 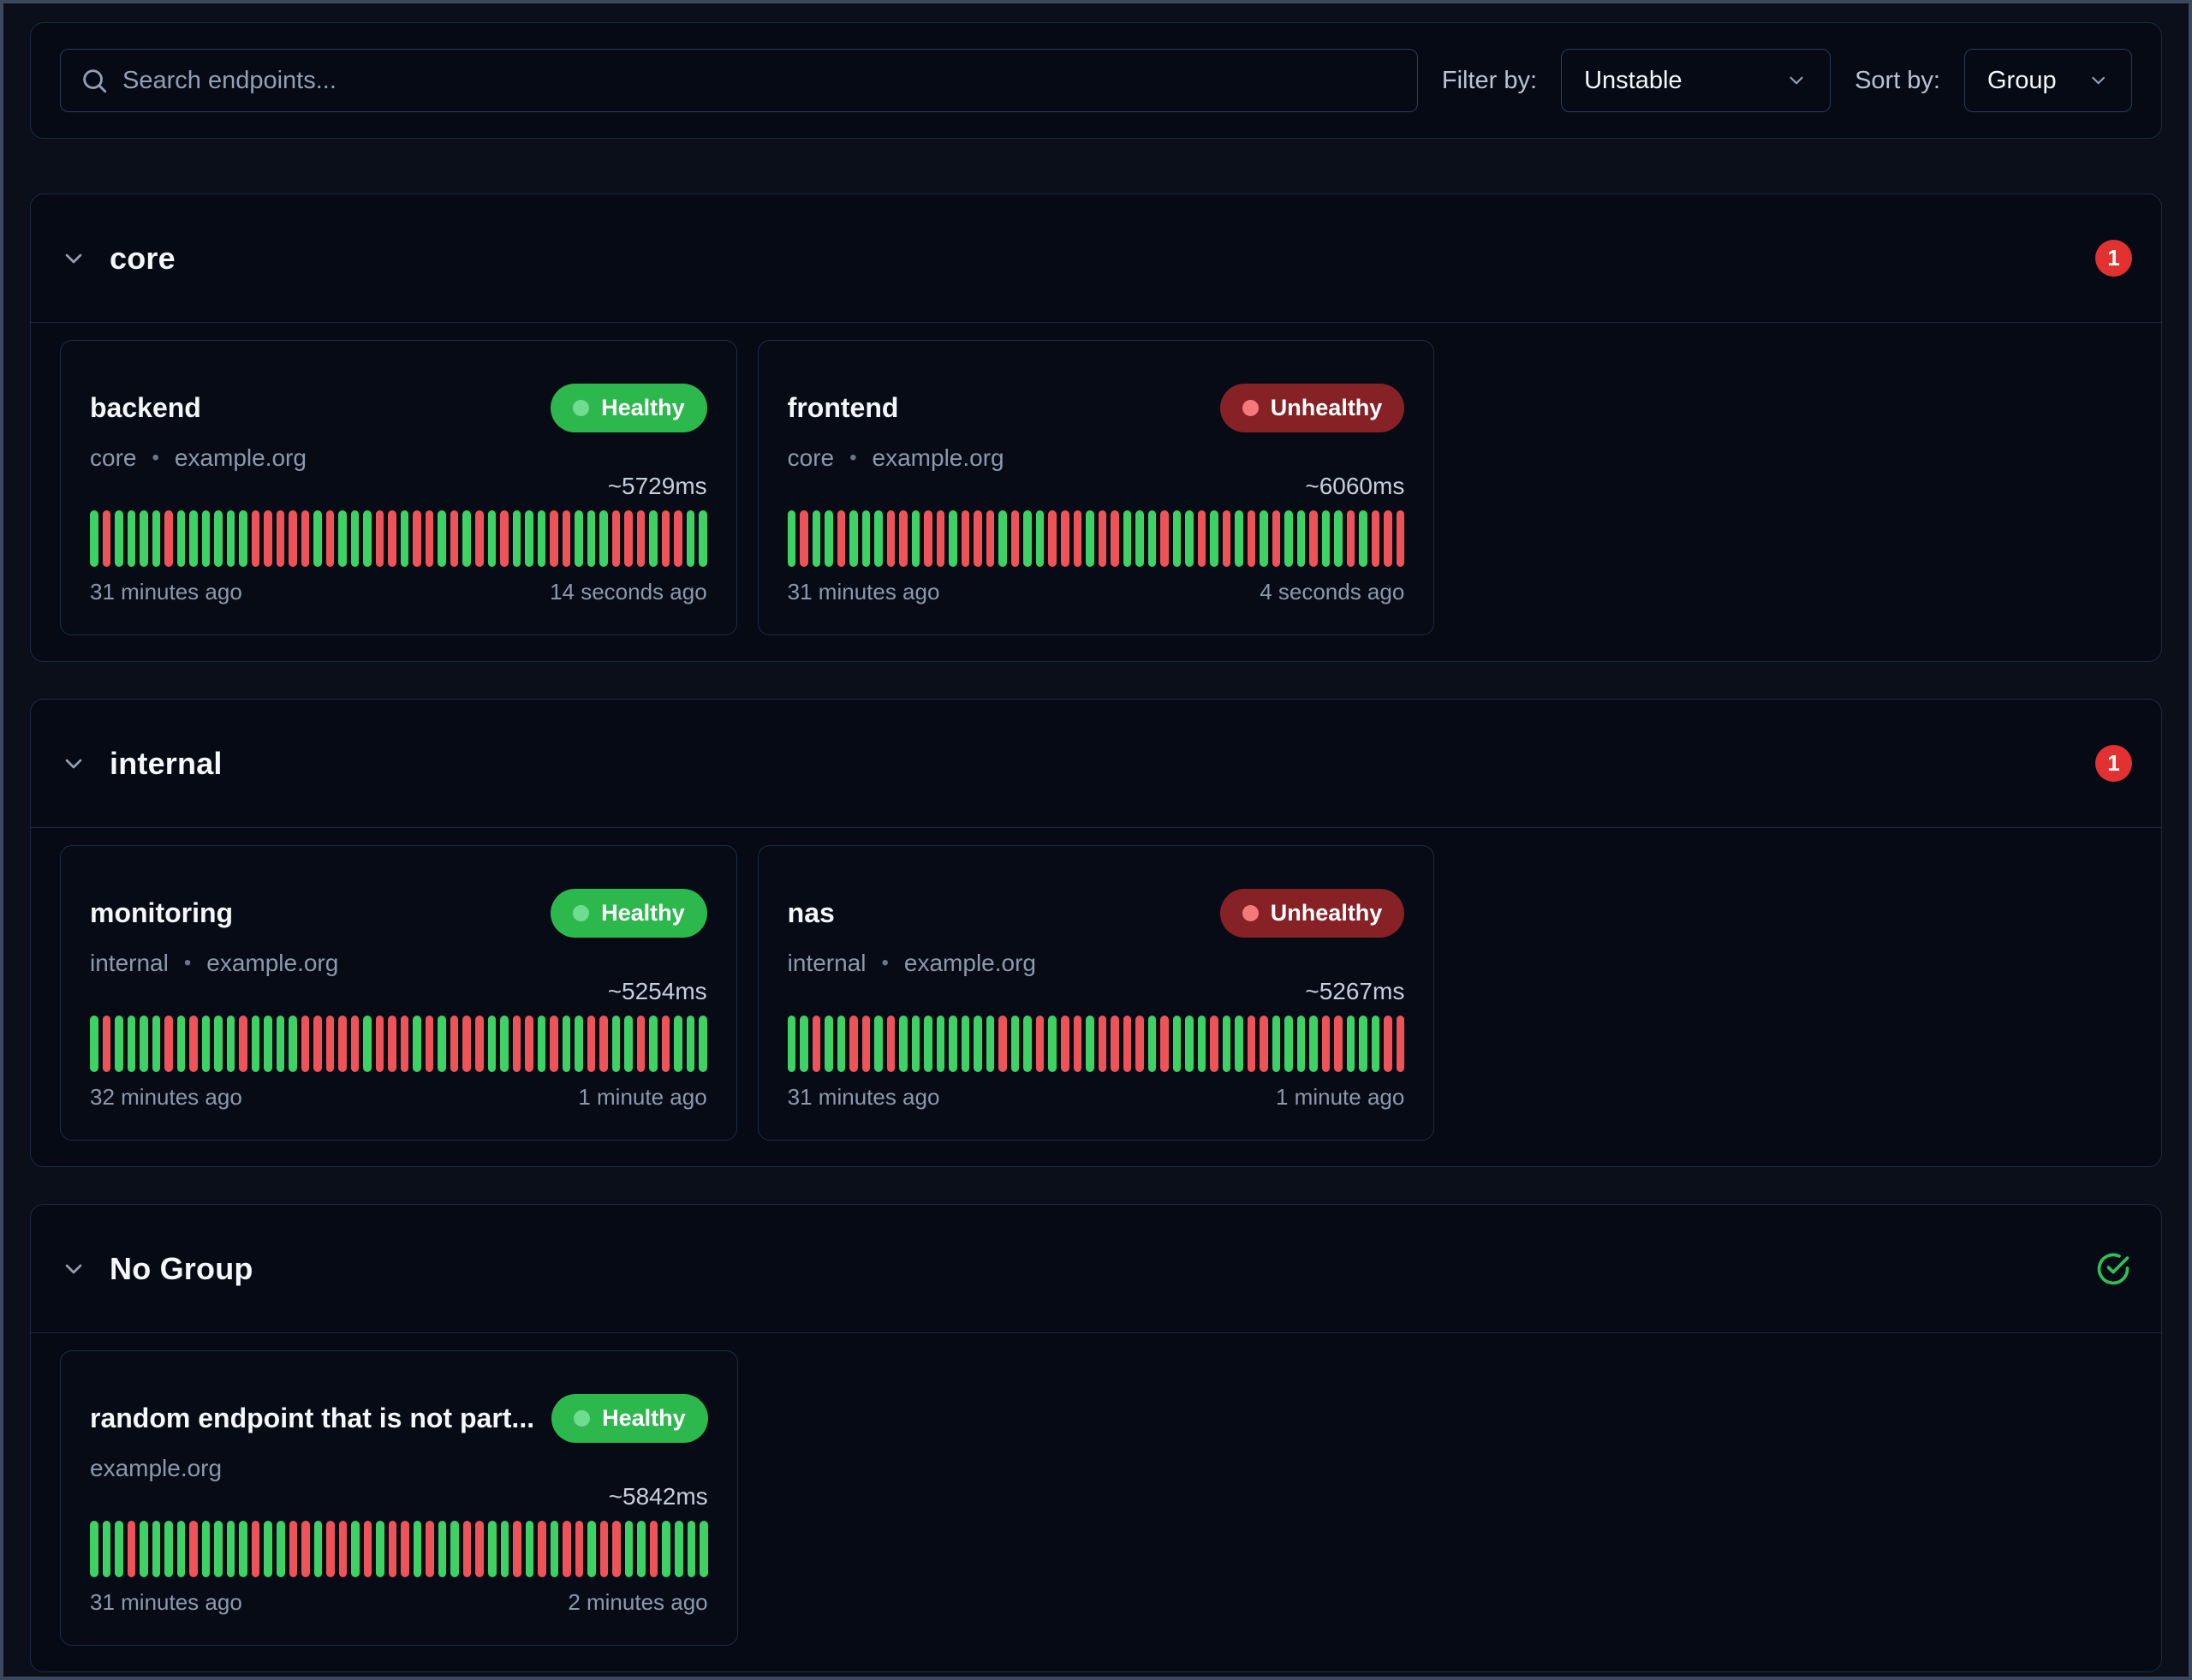 What do you see at coordinates (1096, 764) in the screenshot?
I see `group-header: internal 1` at bounding box center [1096, 764].